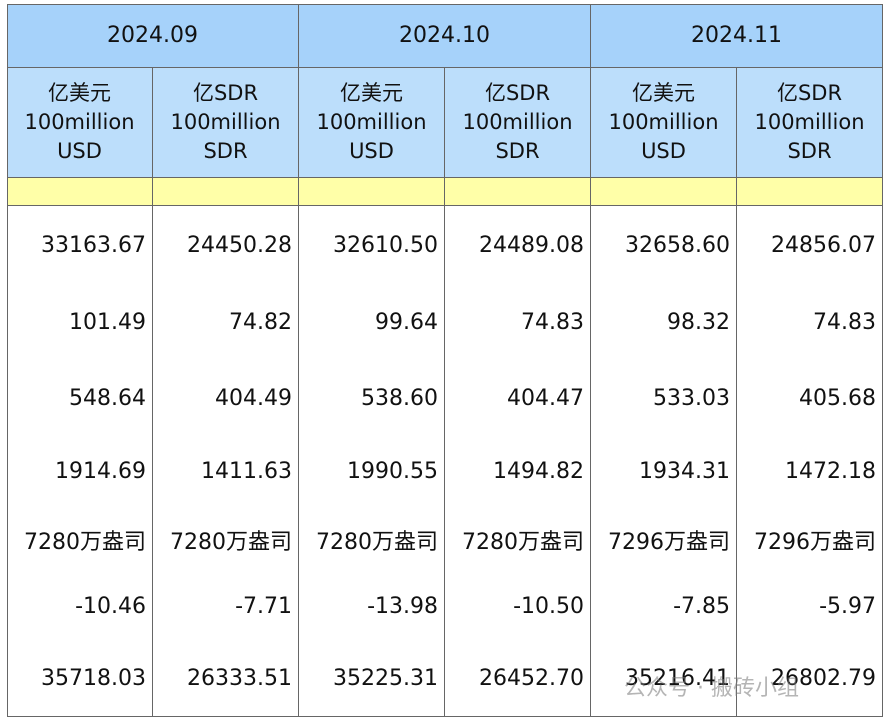 The height and width of the screenshot is (720, 886). I want to click on data-cell: 26802.79, so click(810, 678).